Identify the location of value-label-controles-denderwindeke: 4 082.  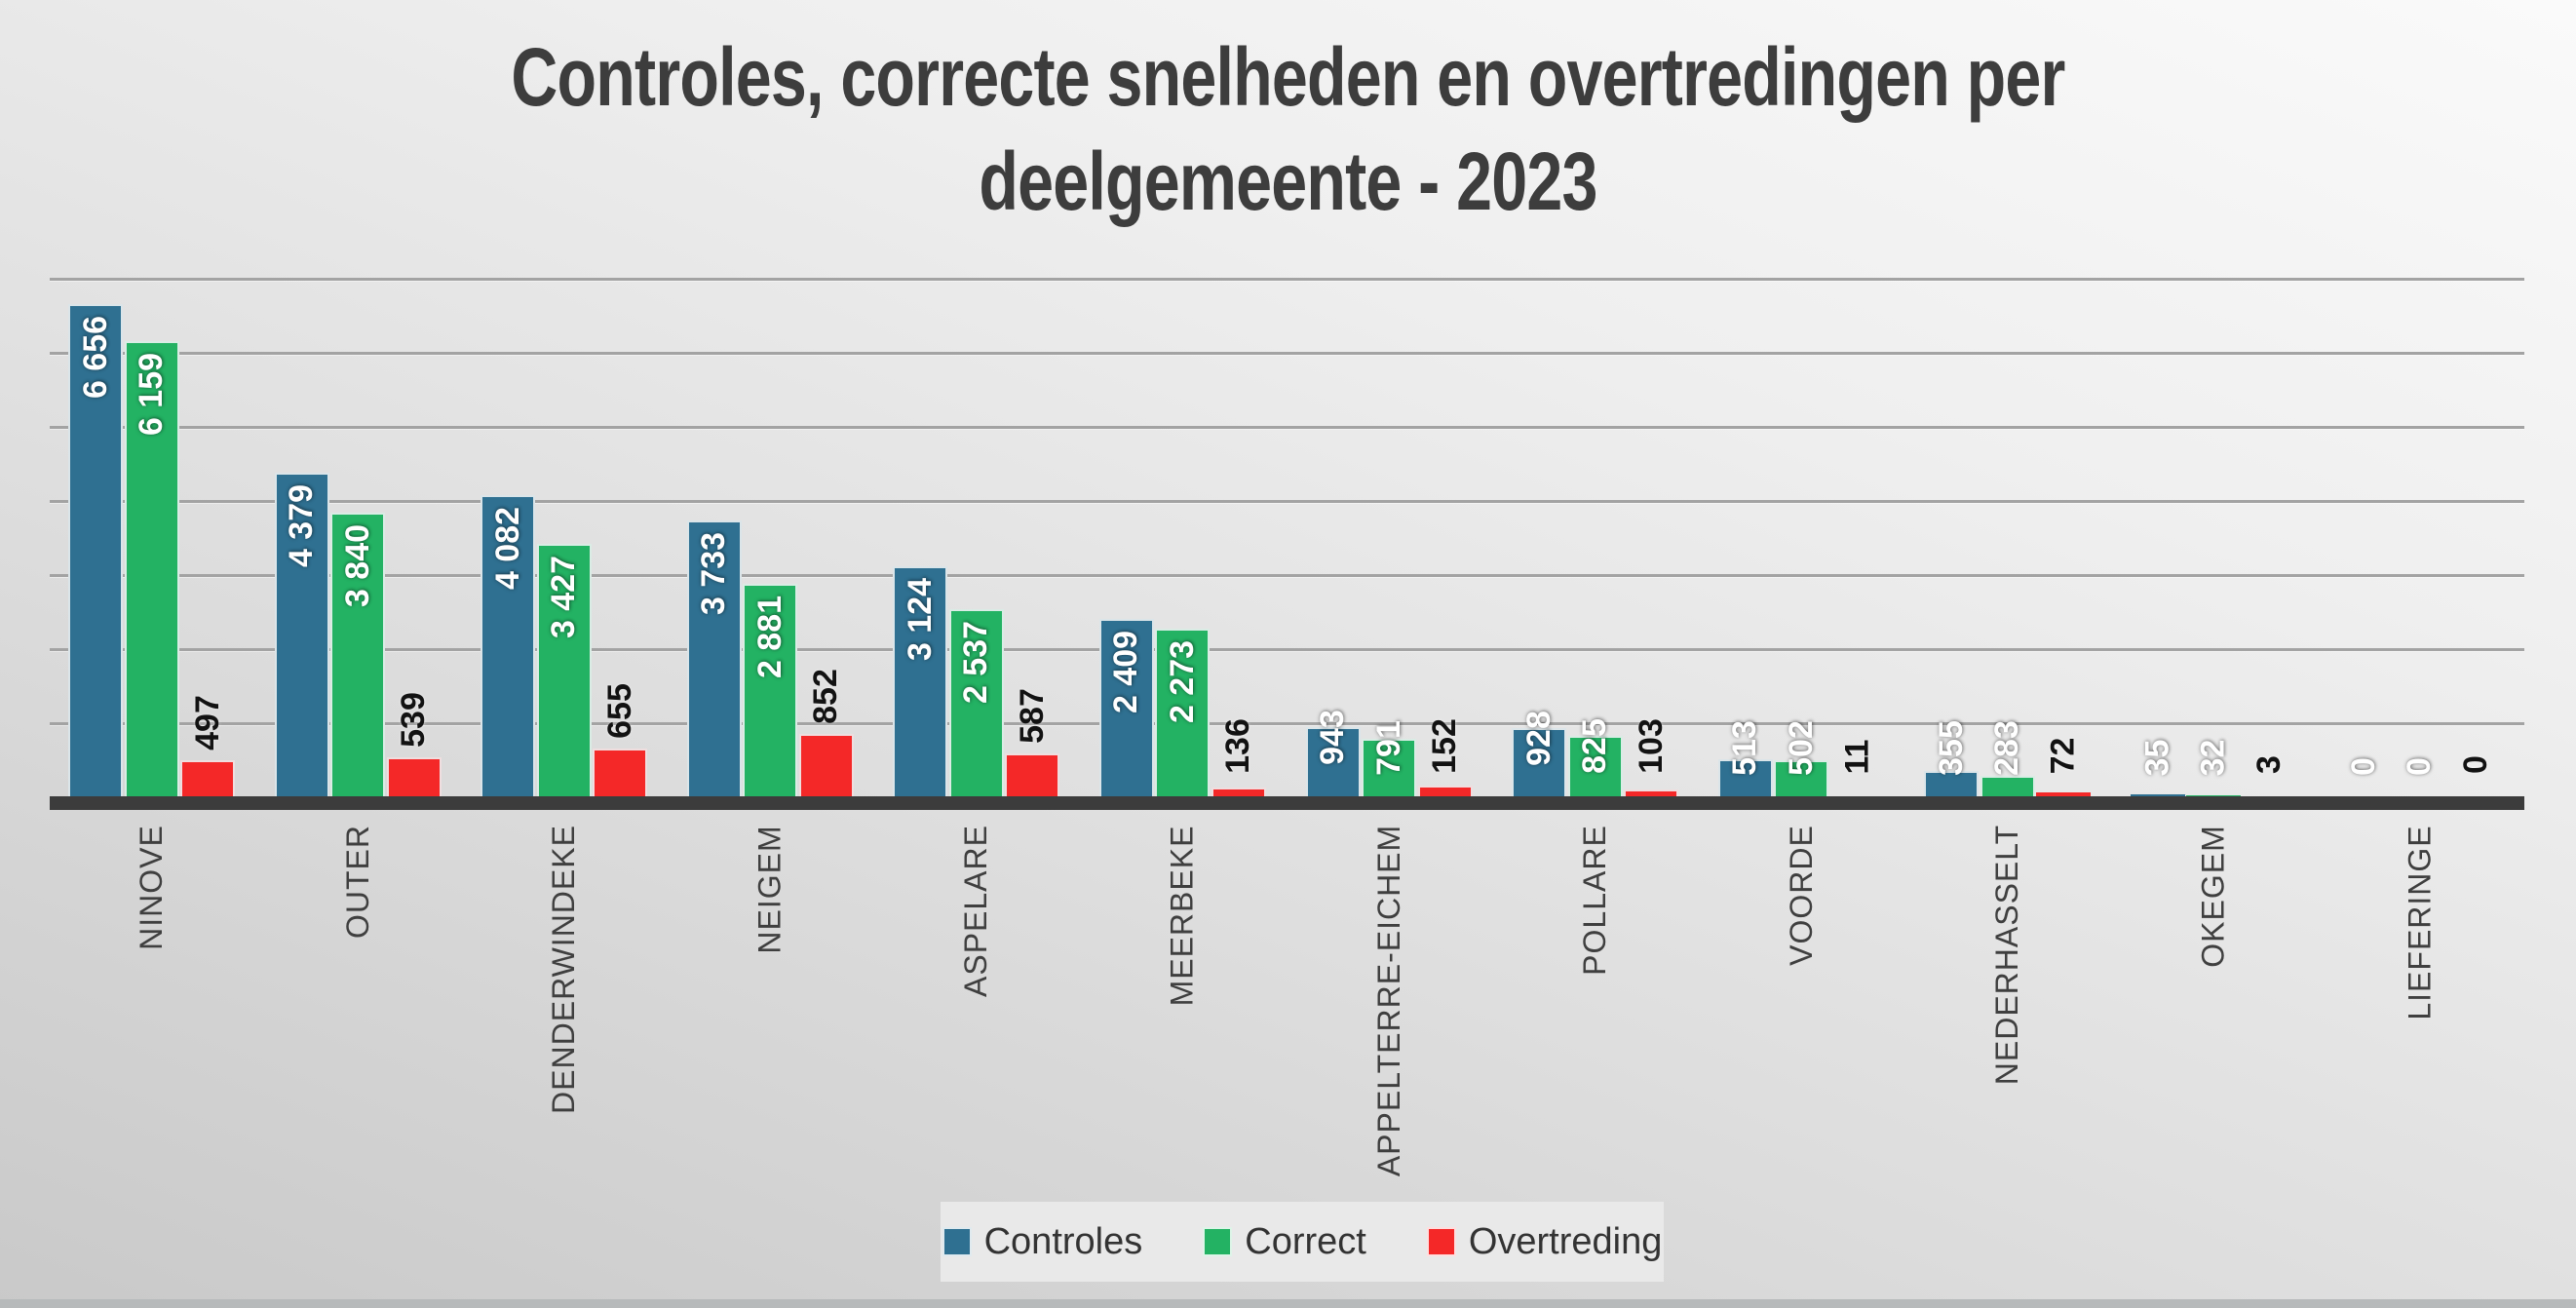
(507, 548).